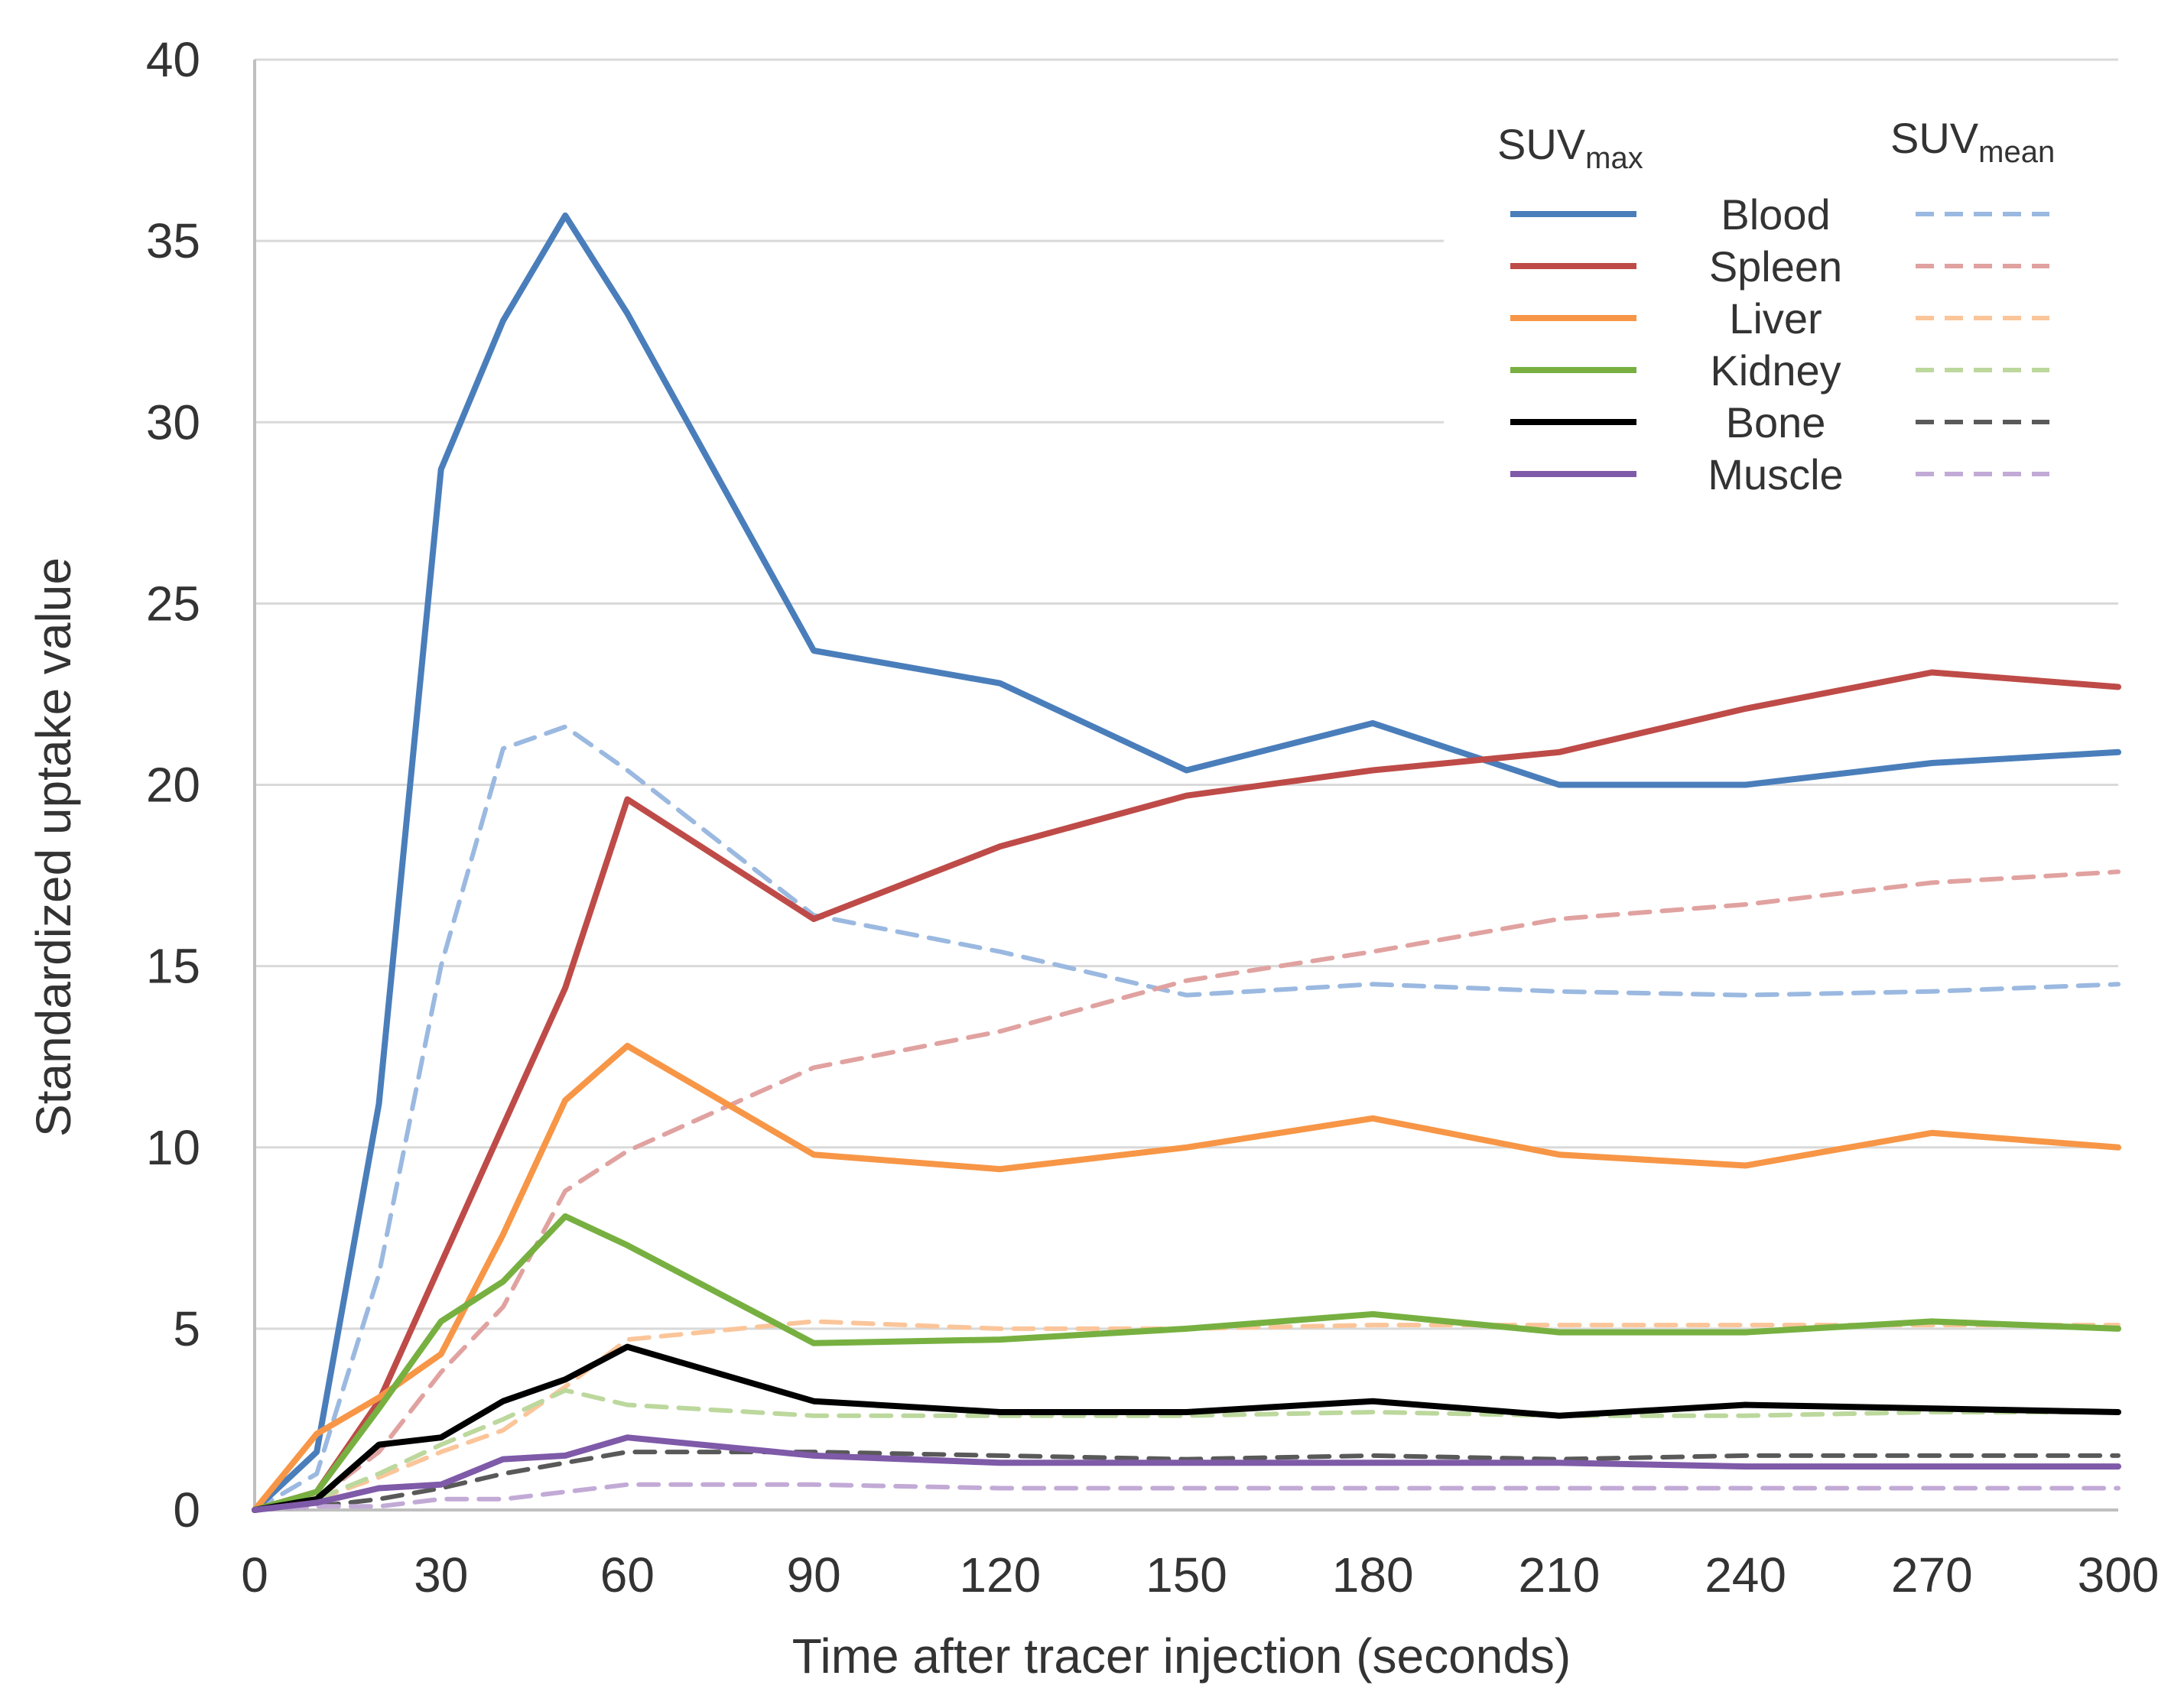 The width and height of the screenshot is (2184, 1708). Describe the element at coordinates (1745, 1574) in the screenshot. I see `x-tick-label-240: 240` at that location.